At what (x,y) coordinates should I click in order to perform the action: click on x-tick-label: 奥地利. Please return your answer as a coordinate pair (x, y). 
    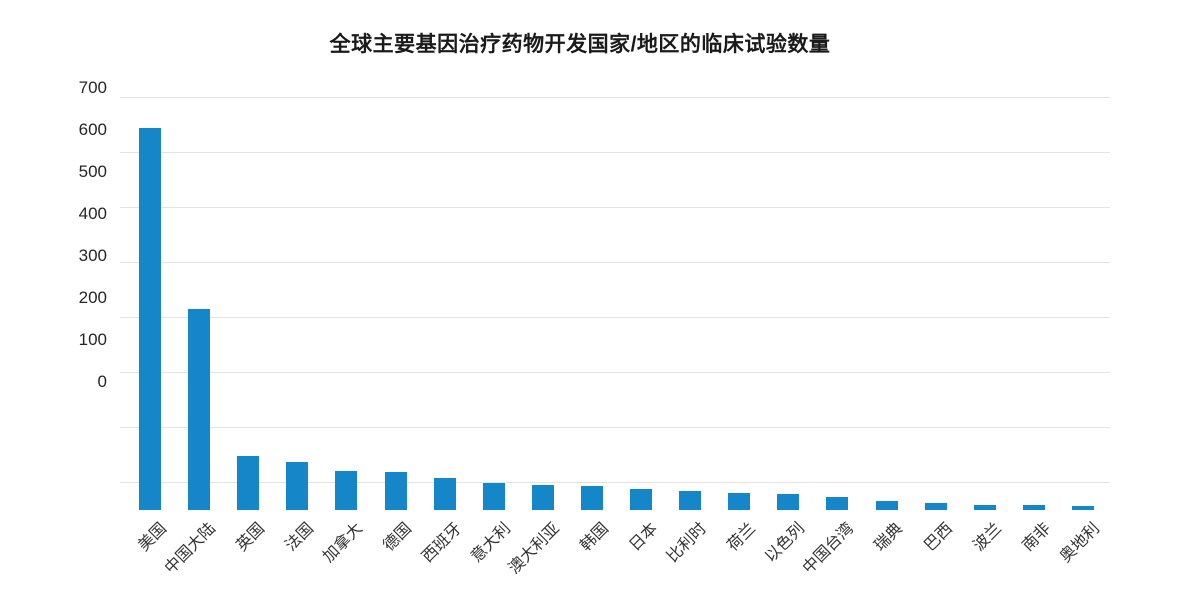
    Looking at the image, I should click on (1079, 543).